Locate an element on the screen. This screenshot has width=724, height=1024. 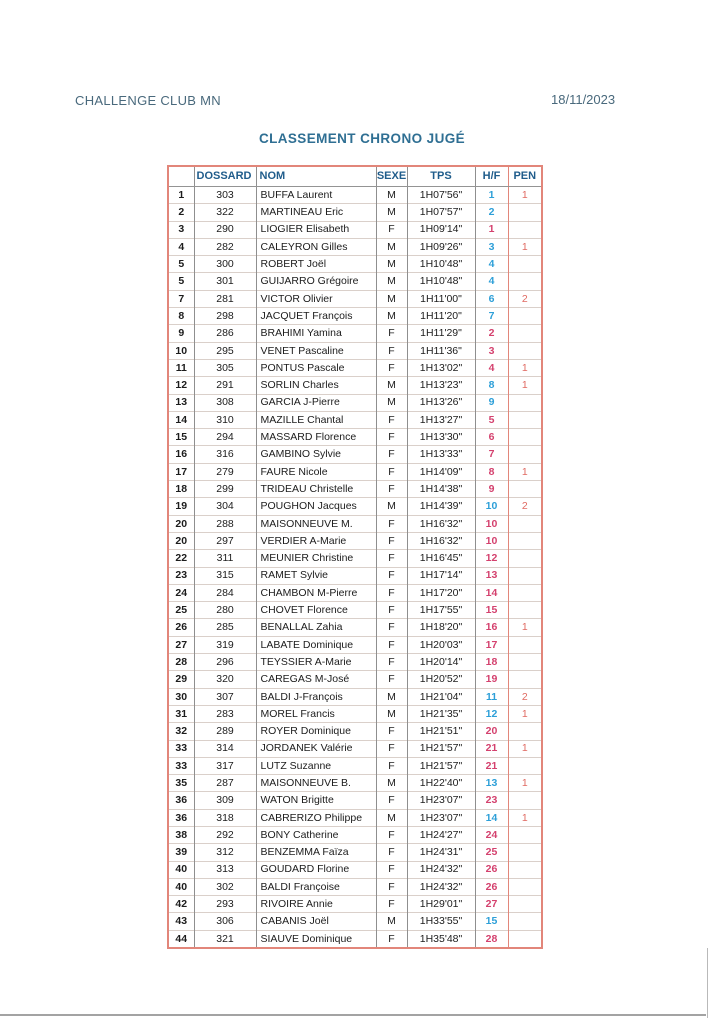
cell-tps: 1H11'00" is located at coordinates (440, 298).